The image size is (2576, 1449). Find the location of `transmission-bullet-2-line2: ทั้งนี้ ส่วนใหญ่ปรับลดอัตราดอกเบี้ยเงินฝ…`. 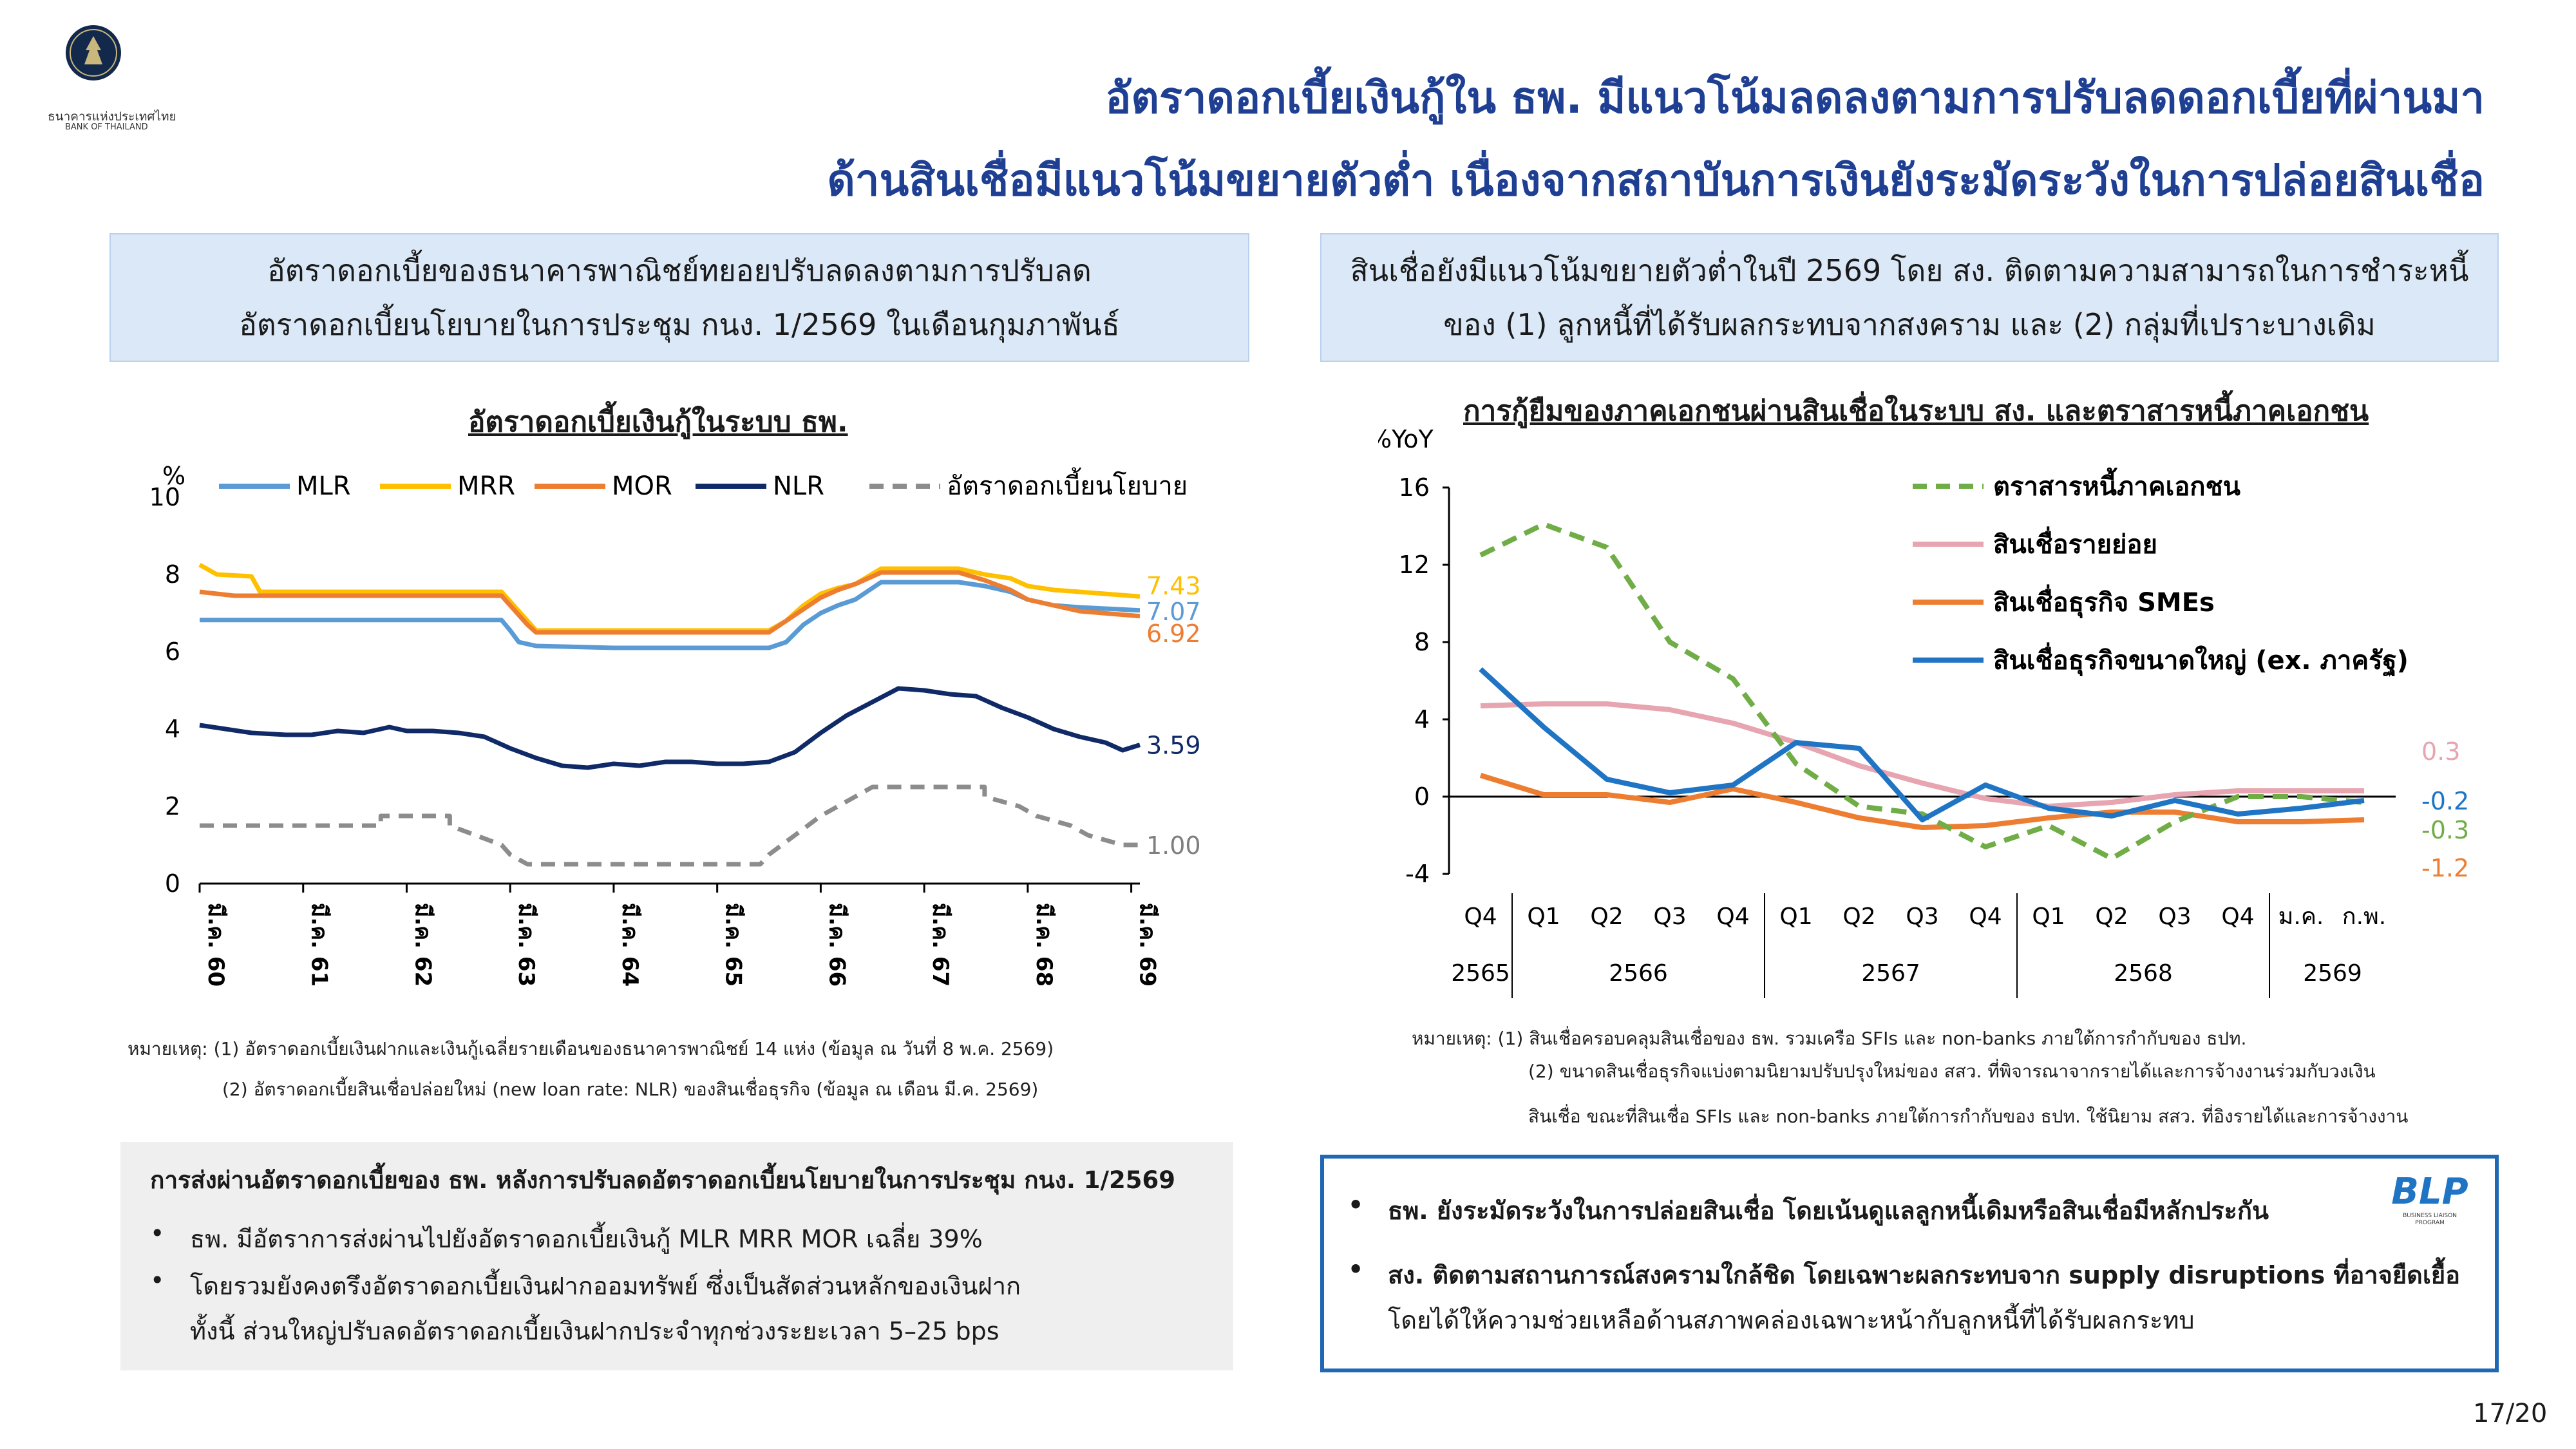

transmission-bullet-2-line2: ทั้งนี้ ส่วนใหญ่ปรับลดอัตราดอกเบี้ยเงินฝ… is located at coordinates (594, 1331).